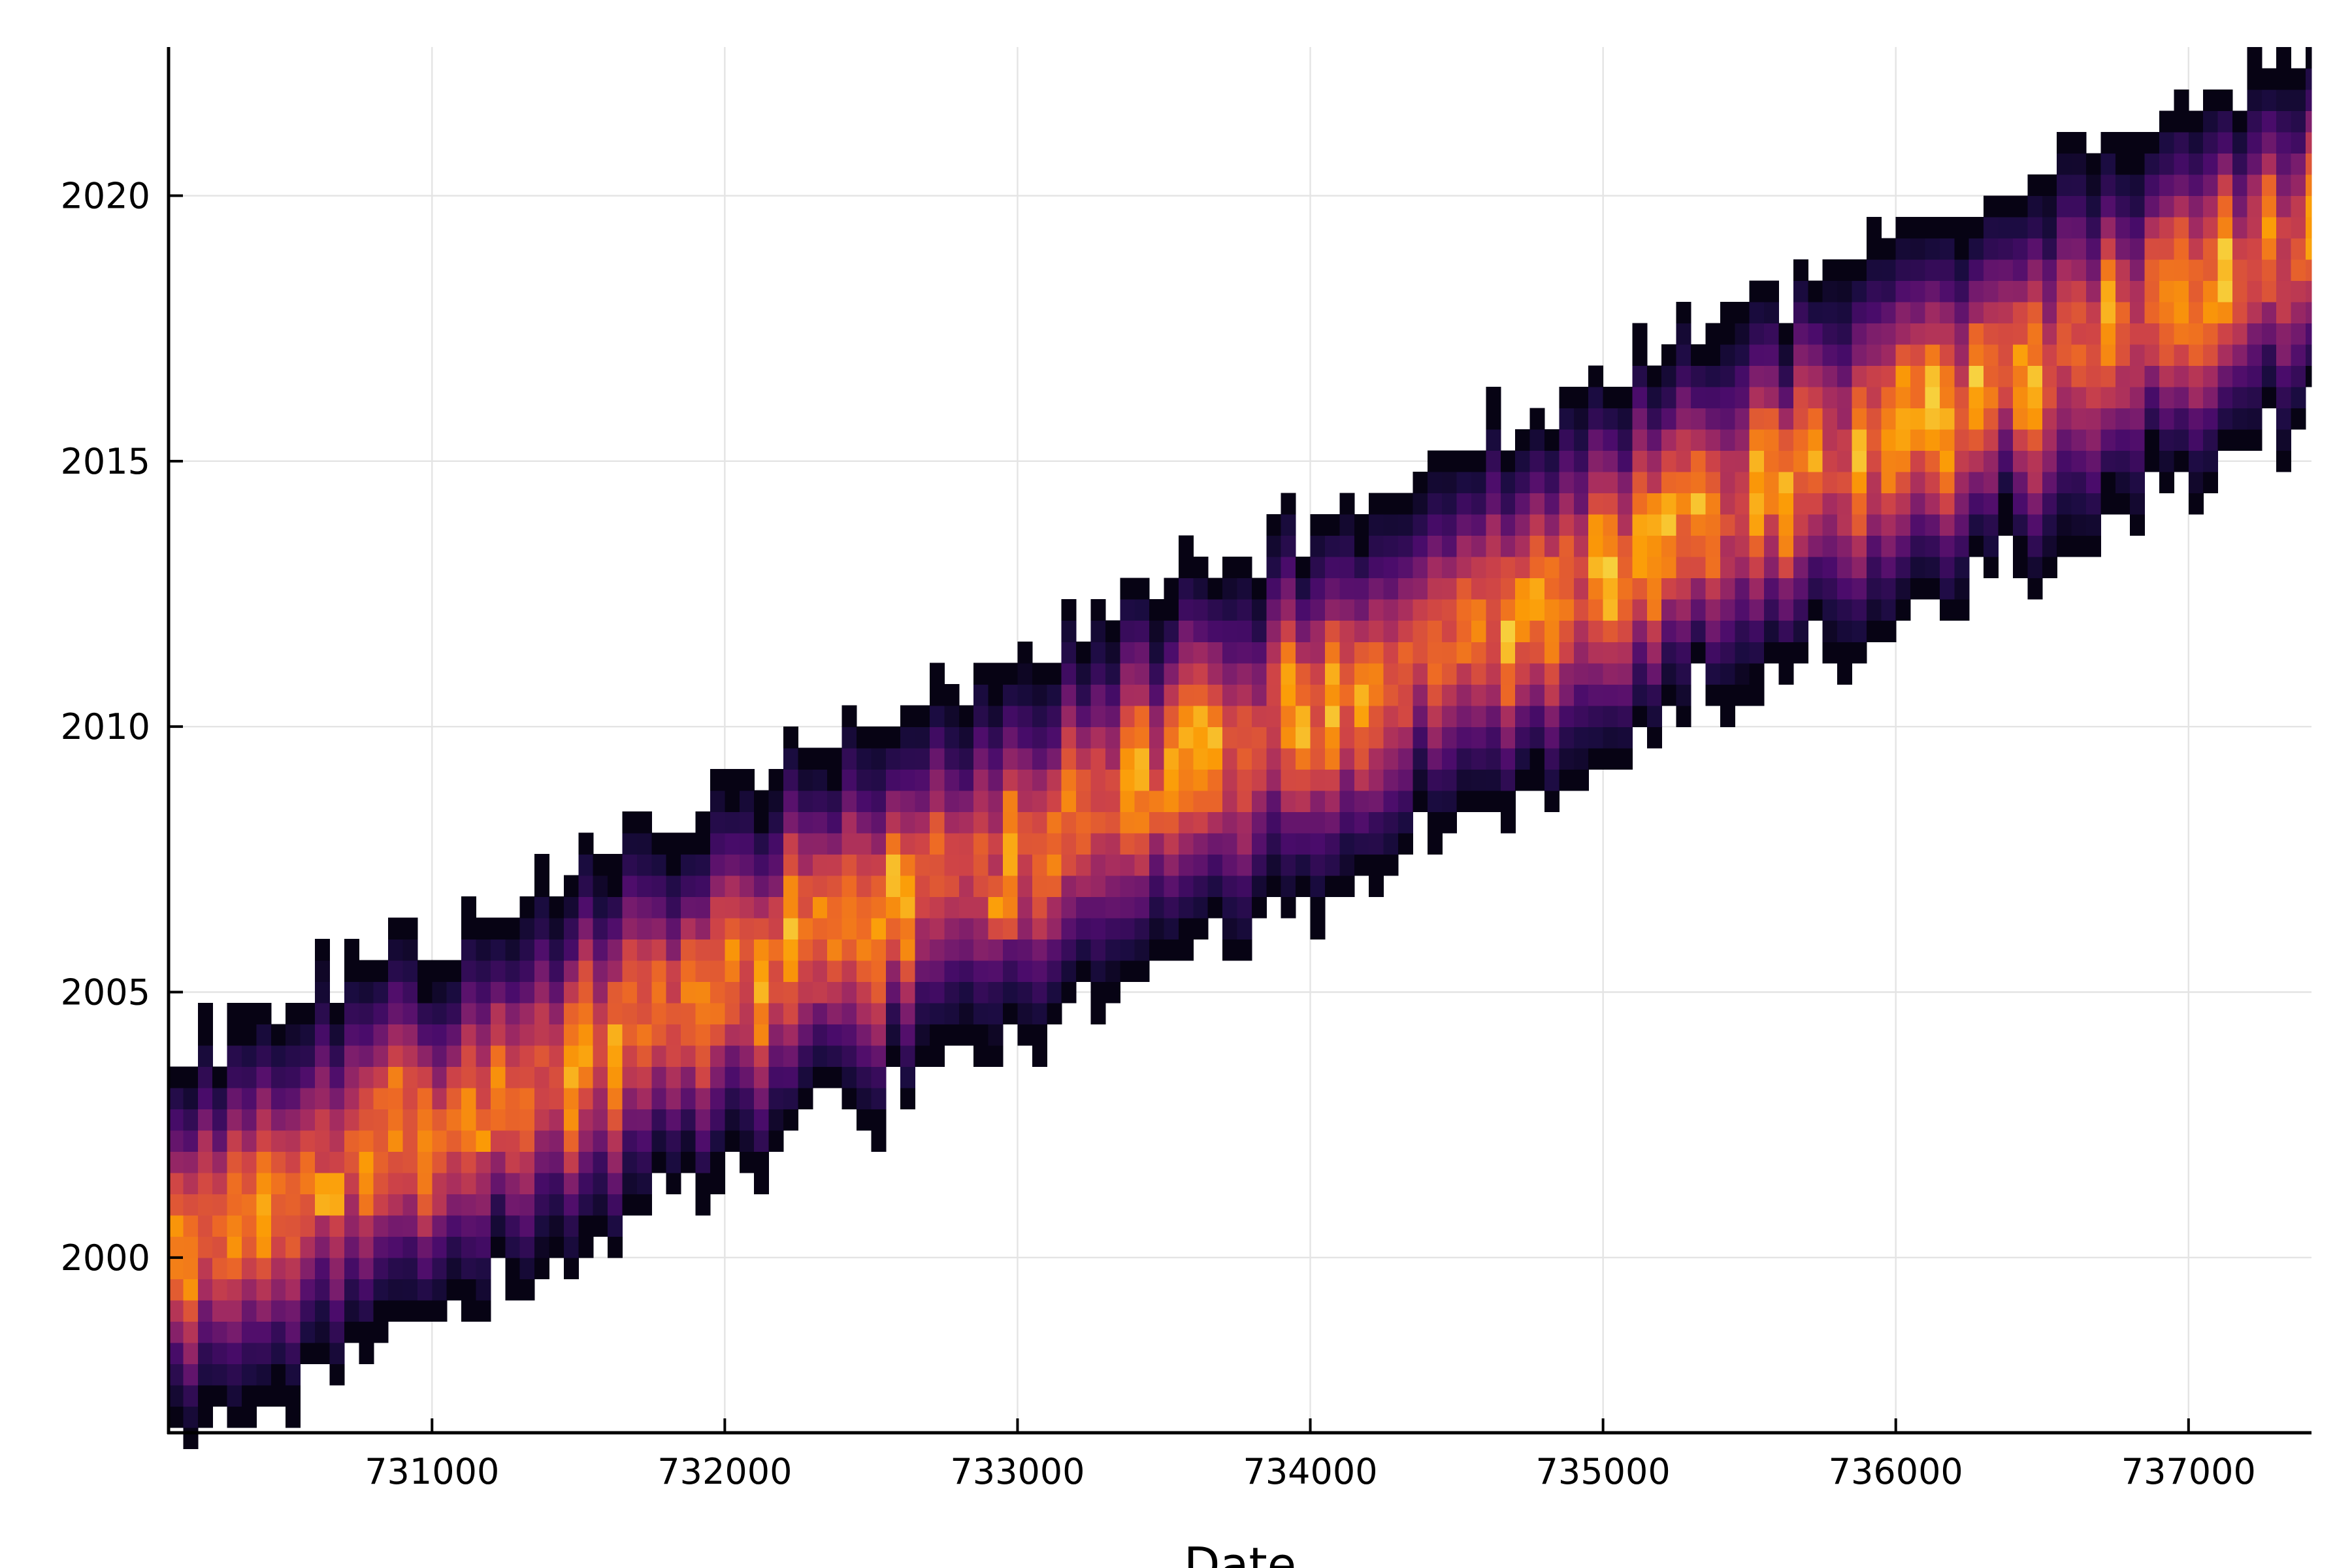  I want to click on x-tick-label: 733000, so click(1017, 1471).